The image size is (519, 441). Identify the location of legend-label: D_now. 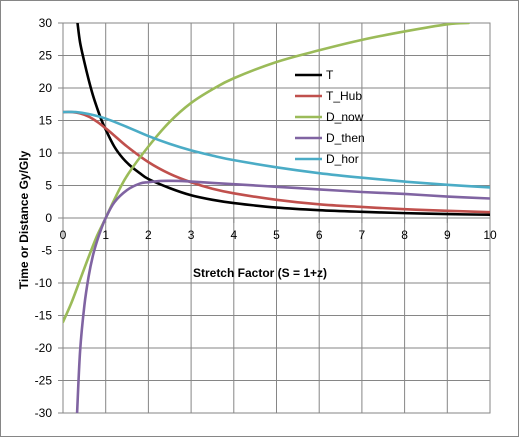
(345, 117).